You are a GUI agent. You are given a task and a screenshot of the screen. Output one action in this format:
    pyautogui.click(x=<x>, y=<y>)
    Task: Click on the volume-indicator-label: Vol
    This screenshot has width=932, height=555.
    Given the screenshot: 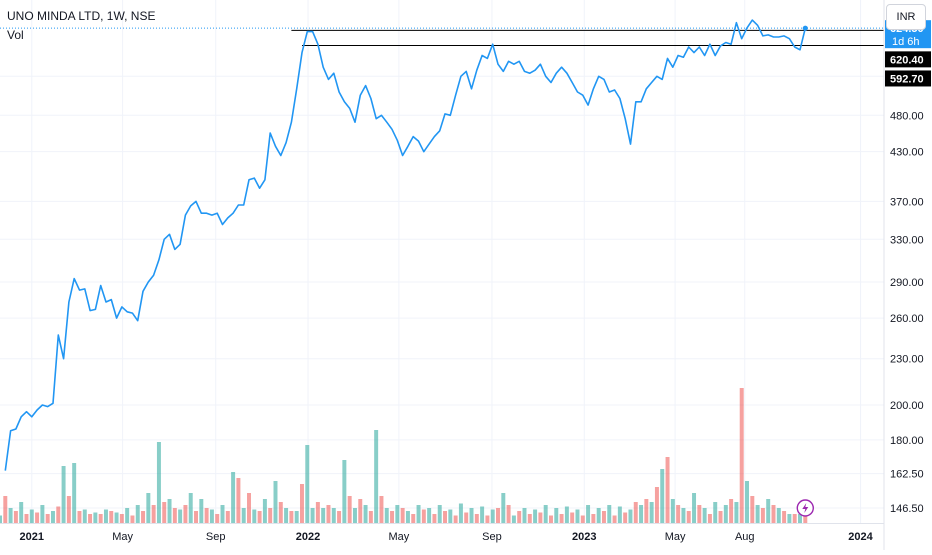 What is the action you would take?
    pyautogui.click(x=15, y=35)
    